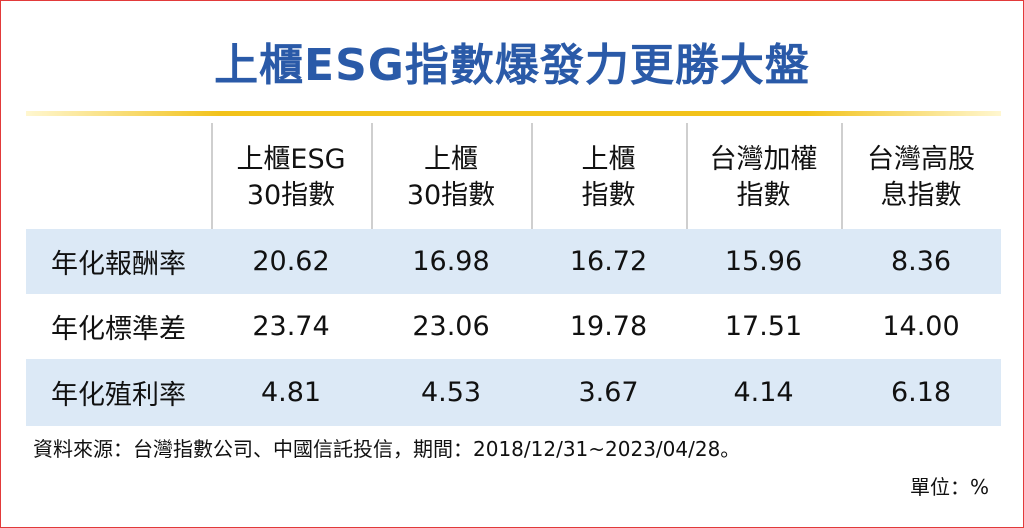  What do you see at coordinates (118, 264) in the screenshot?
I see `row-label: 年化報酬率` at bounding box center [118, 264].